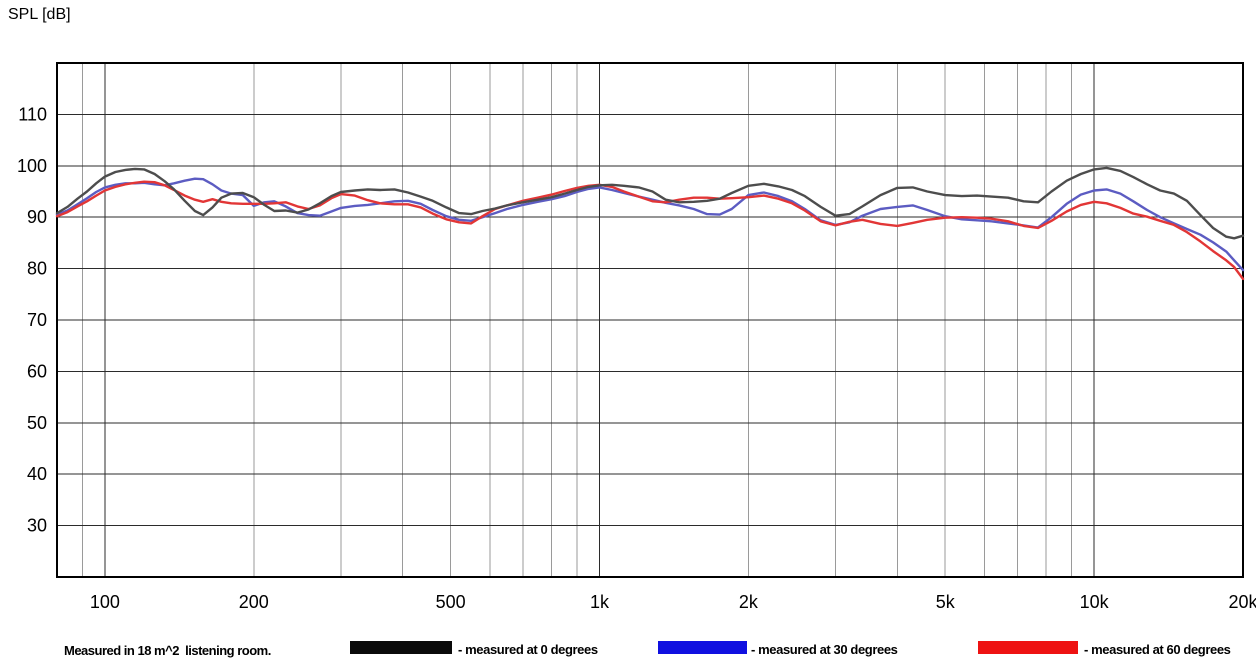 The height and width of the screenshot is (663, 1256). I want to click on y-axis-title: SPL [dB], so click(39, 14).